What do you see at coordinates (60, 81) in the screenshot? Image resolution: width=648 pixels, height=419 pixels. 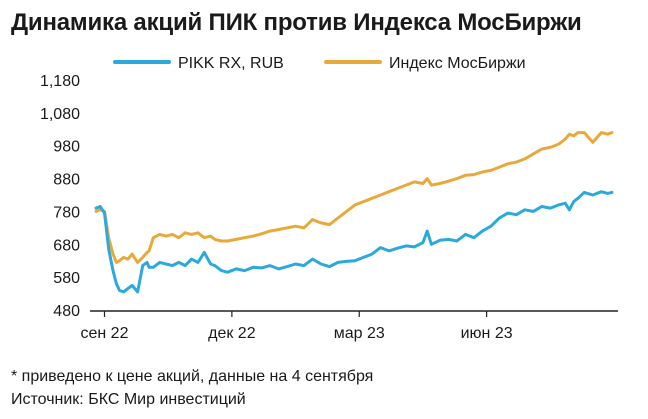 I see `y-tick-label: 1,180` at bounding box center [60, 81].